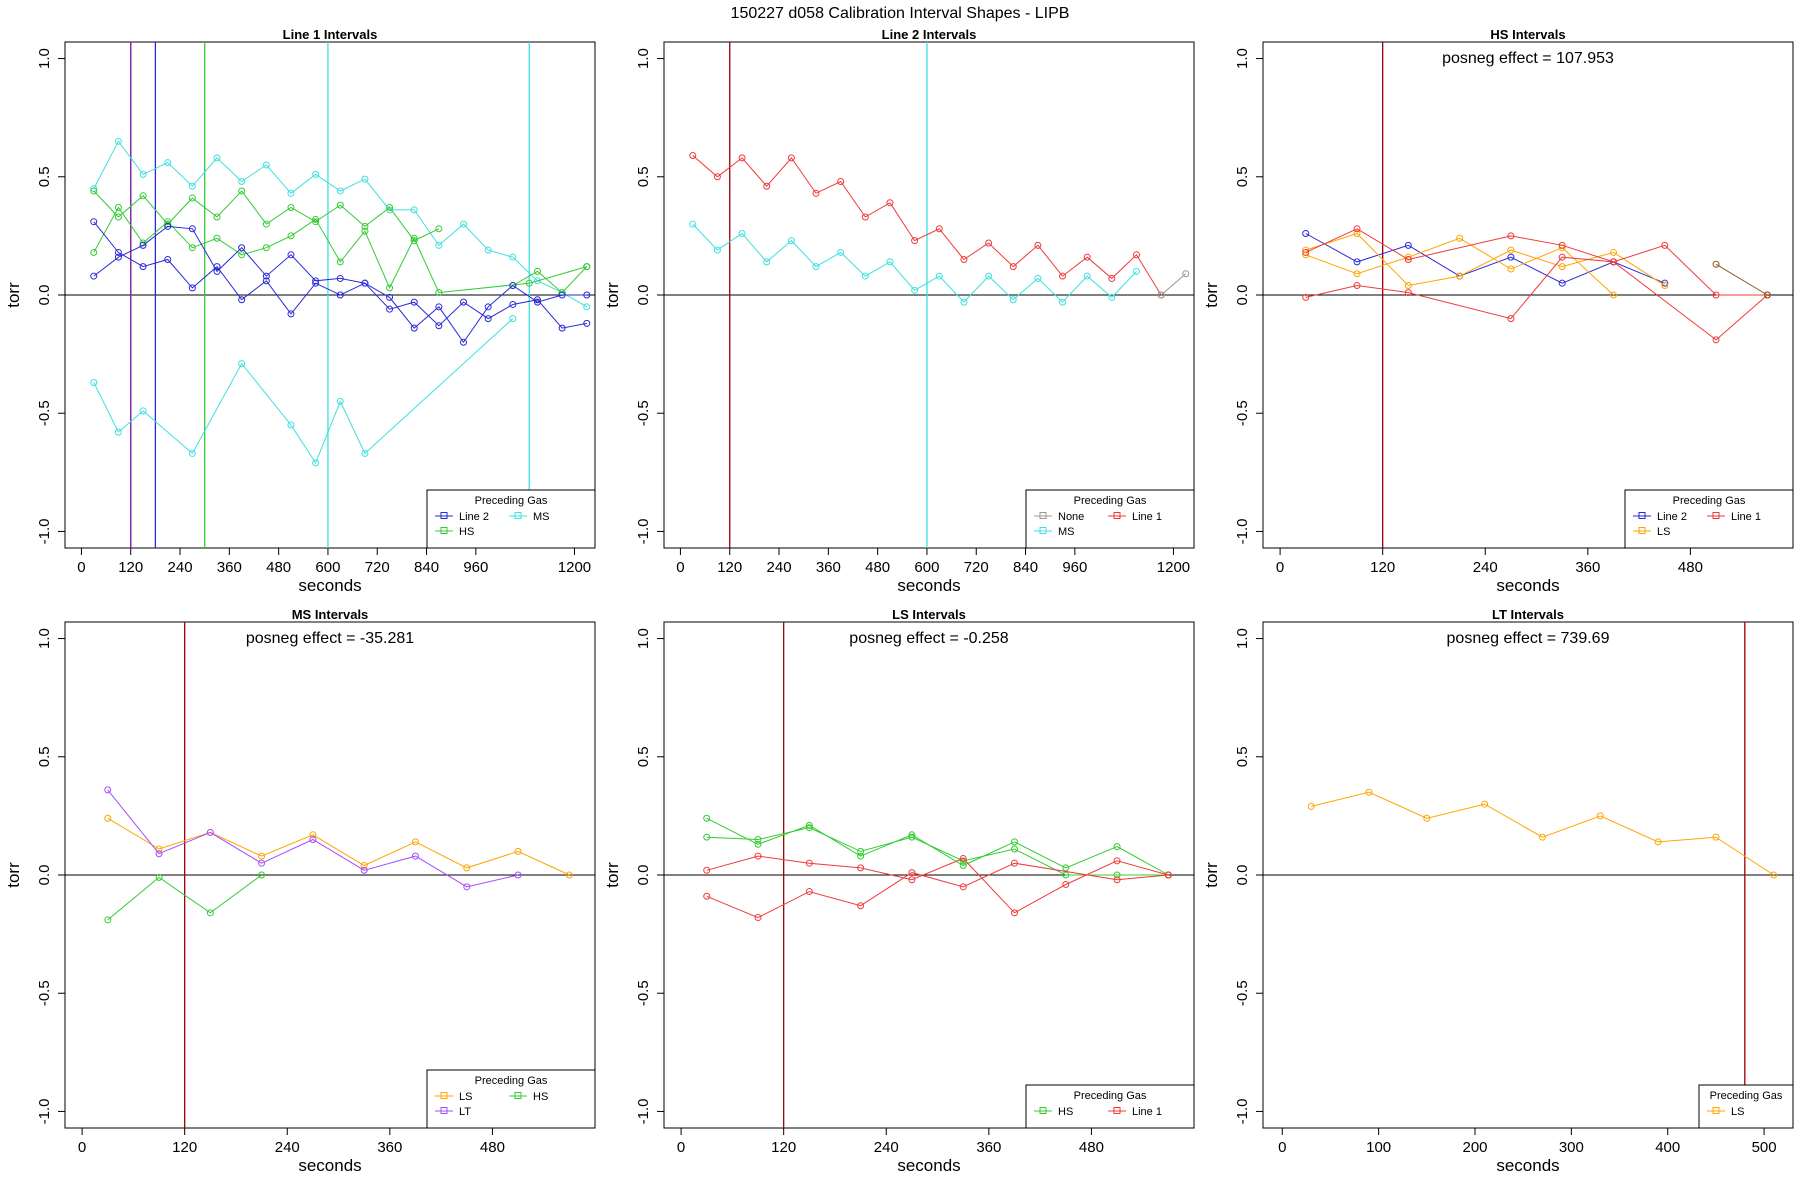 The image size is (1800, 1200). What do you see at coordinates (13, 875) in the screenshot?
I see `y-axis-label: torr` at bounding box center [13, 875].